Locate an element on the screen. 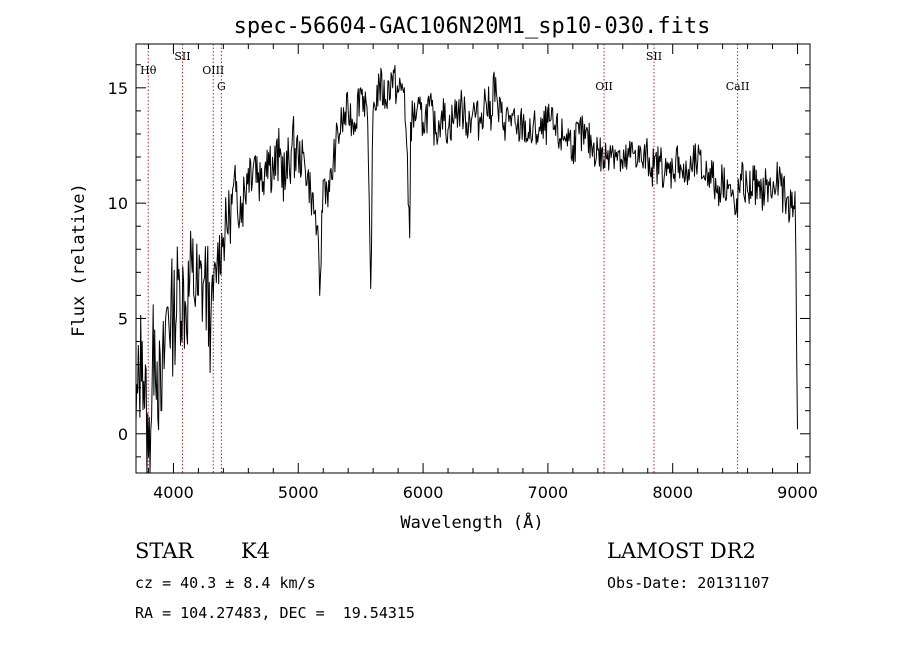 This screenshot has height=649, width=900. x-tick-label: 6000 is located at coordinates (423, 492).